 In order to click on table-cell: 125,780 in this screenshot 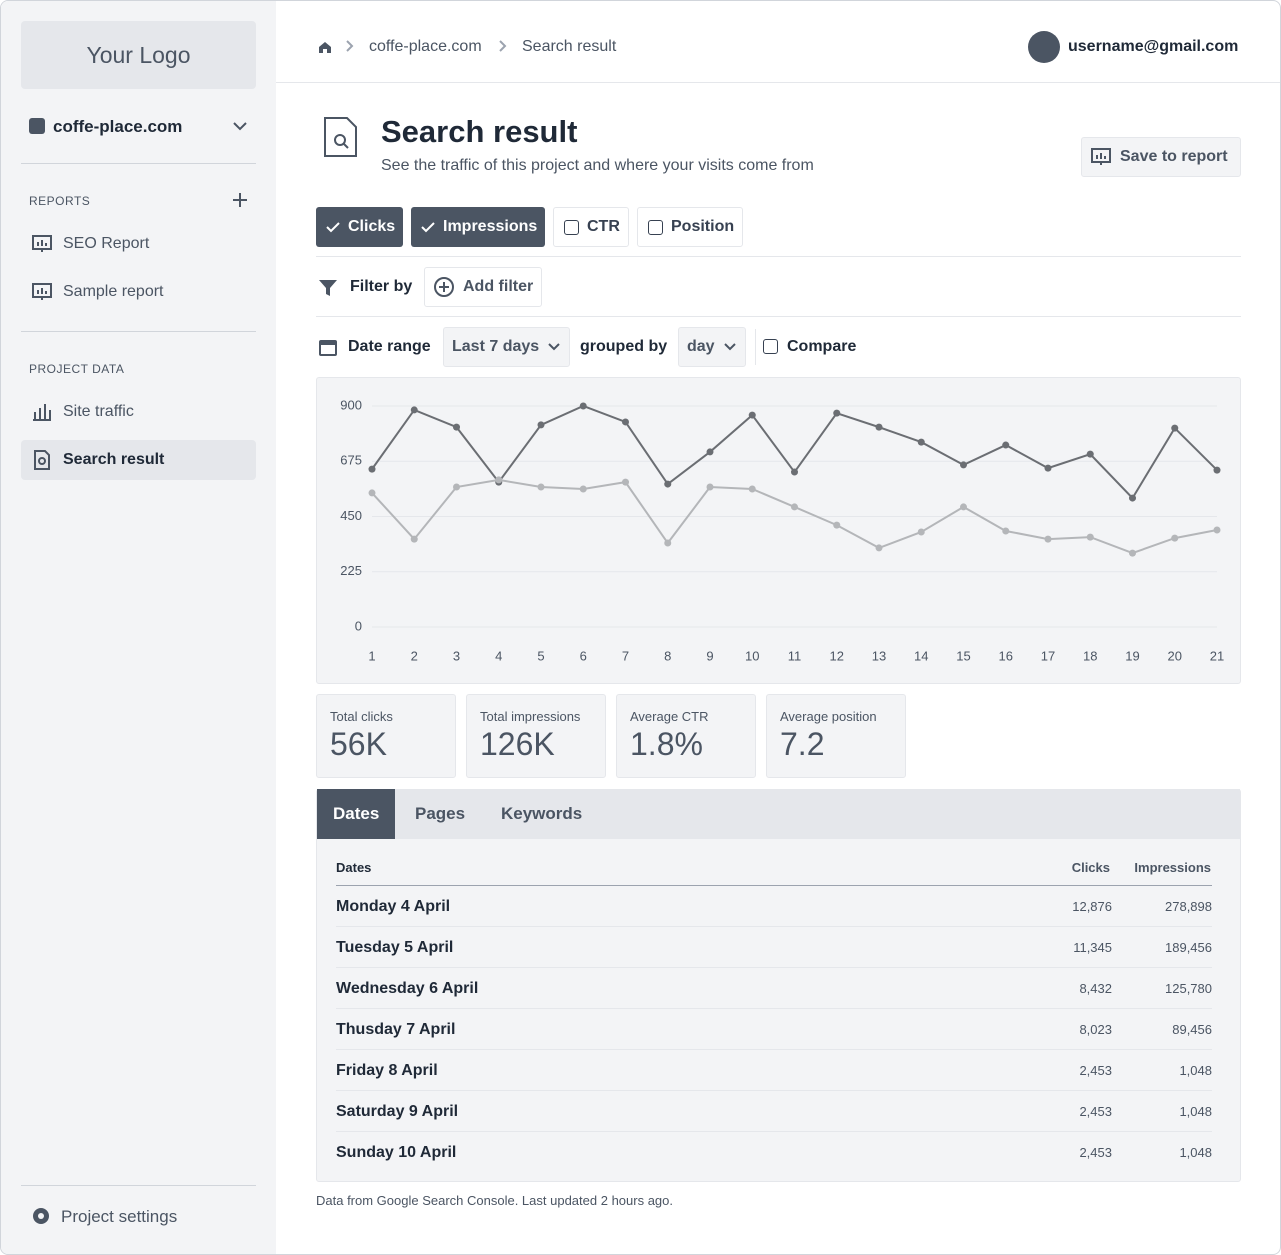, I will do `click(1188, 988)`.